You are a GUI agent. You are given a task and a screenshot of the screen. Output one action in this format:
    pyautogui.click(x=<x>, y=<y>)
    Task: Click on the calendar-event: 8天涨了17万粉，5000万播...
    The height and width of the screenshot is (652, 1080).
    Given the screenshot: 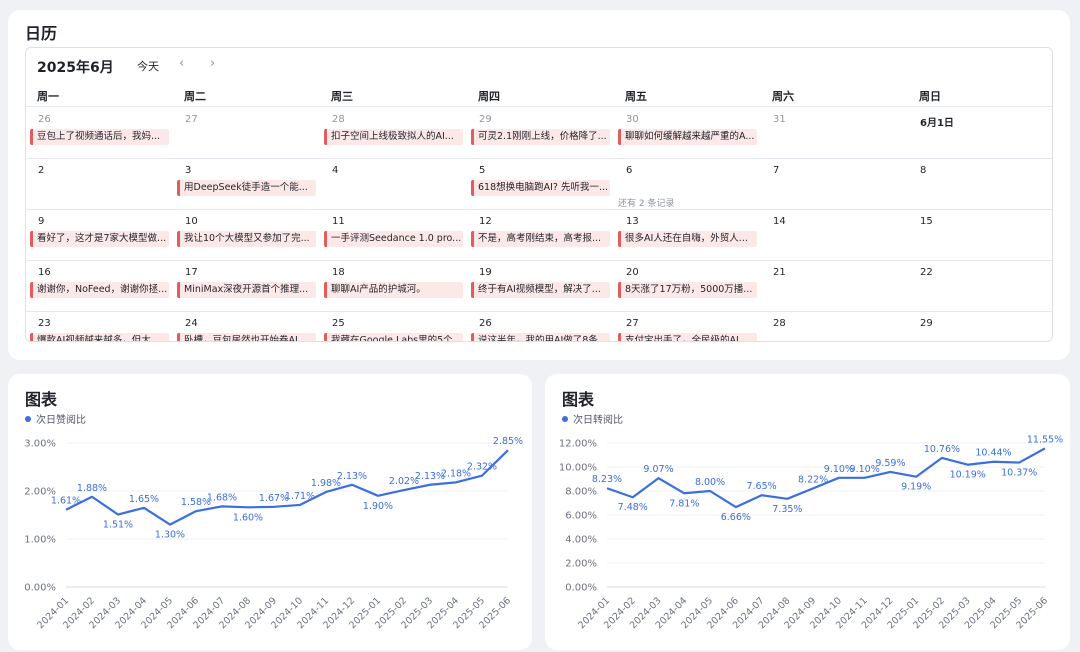 What is the action you would take?
    pyautogui.click(x=687, y=290)
    